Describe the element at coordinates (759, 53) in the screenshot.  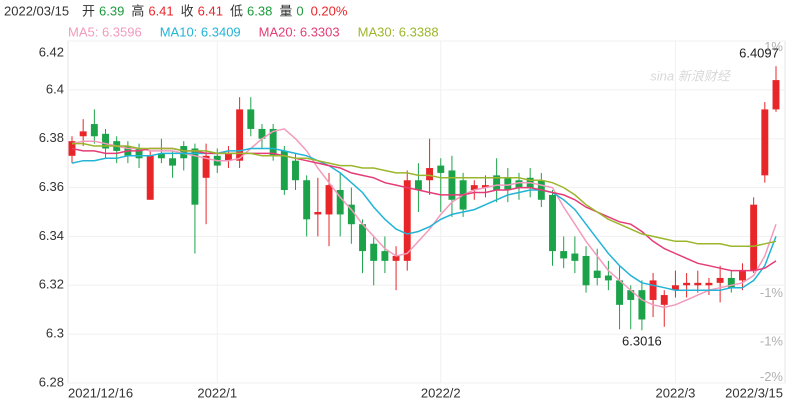
I see `annotation: 6.4097` at that location.